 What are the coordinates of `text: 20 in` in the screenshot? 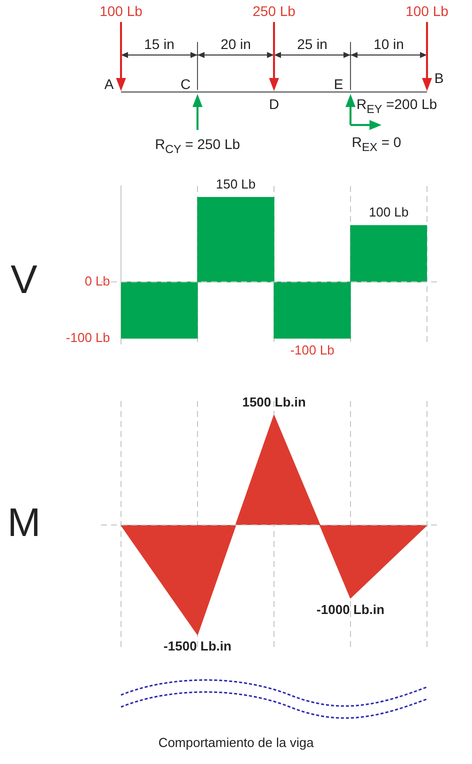 It's located at (235, 44).